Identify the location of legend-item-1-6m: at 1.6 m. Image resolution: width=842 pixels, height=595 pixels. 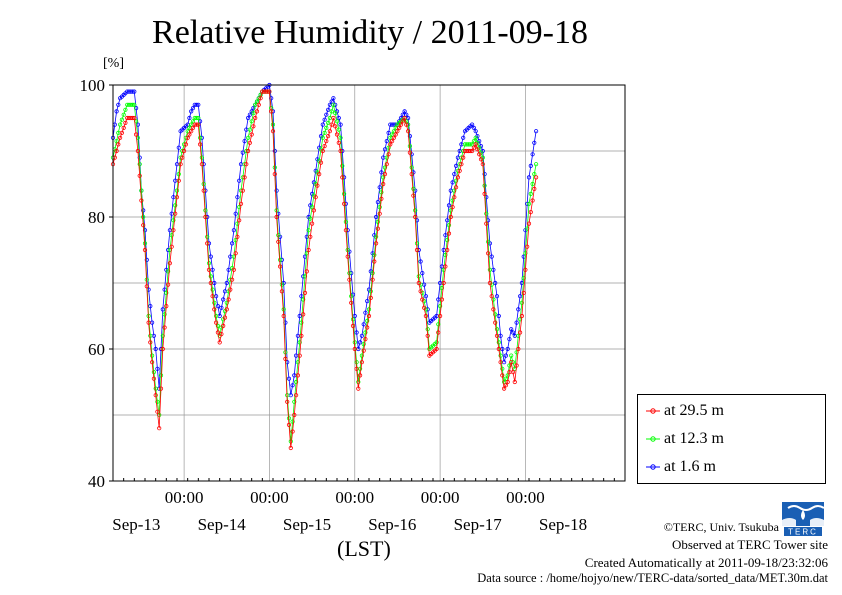
(681, 467).